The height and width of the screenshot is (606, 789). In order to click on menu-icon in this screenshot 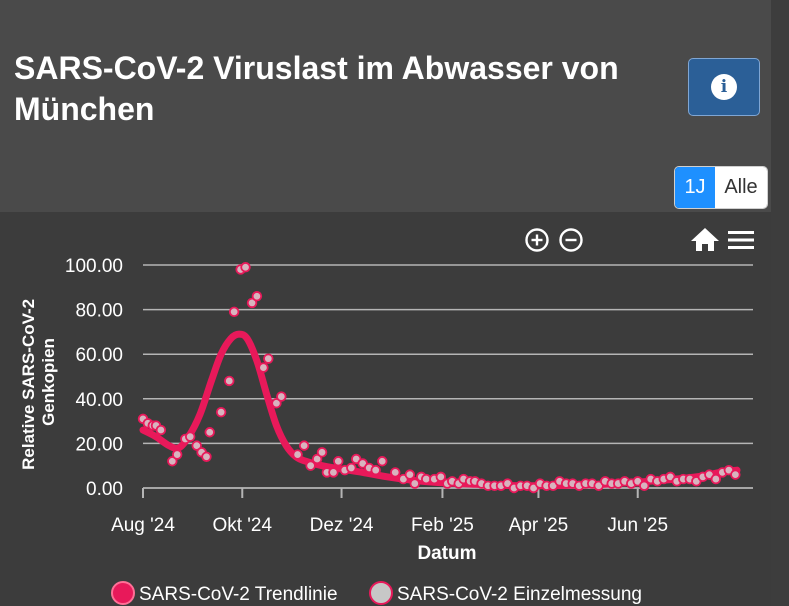, I will do `click(741, 240)`.